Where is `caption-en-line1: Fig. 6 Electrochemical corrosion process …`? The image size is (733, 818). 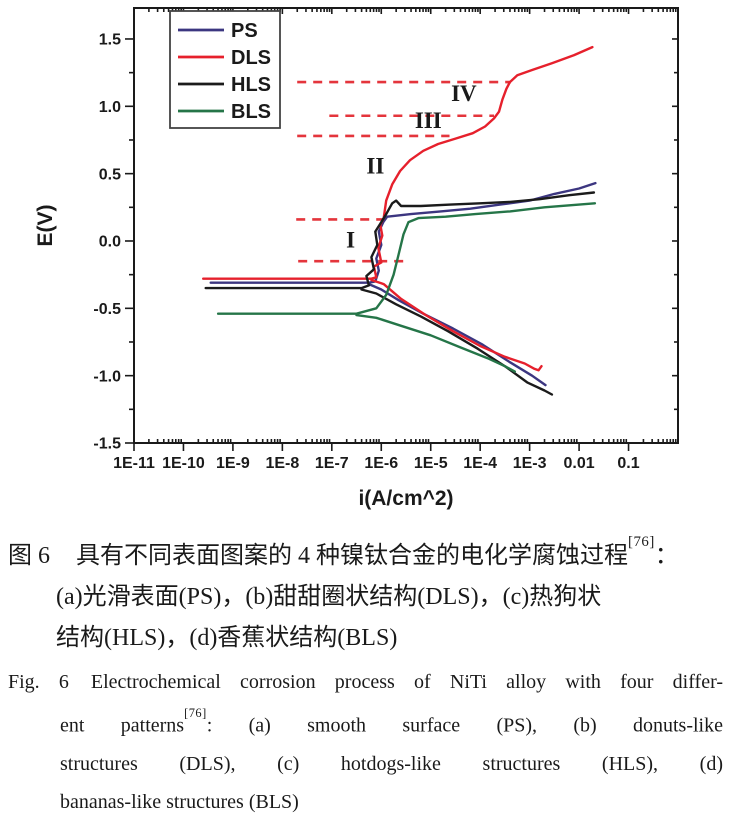
caption-en-line1: Fig. 6 Electrochemical corrosion process … is located at coordinates (365, 682).